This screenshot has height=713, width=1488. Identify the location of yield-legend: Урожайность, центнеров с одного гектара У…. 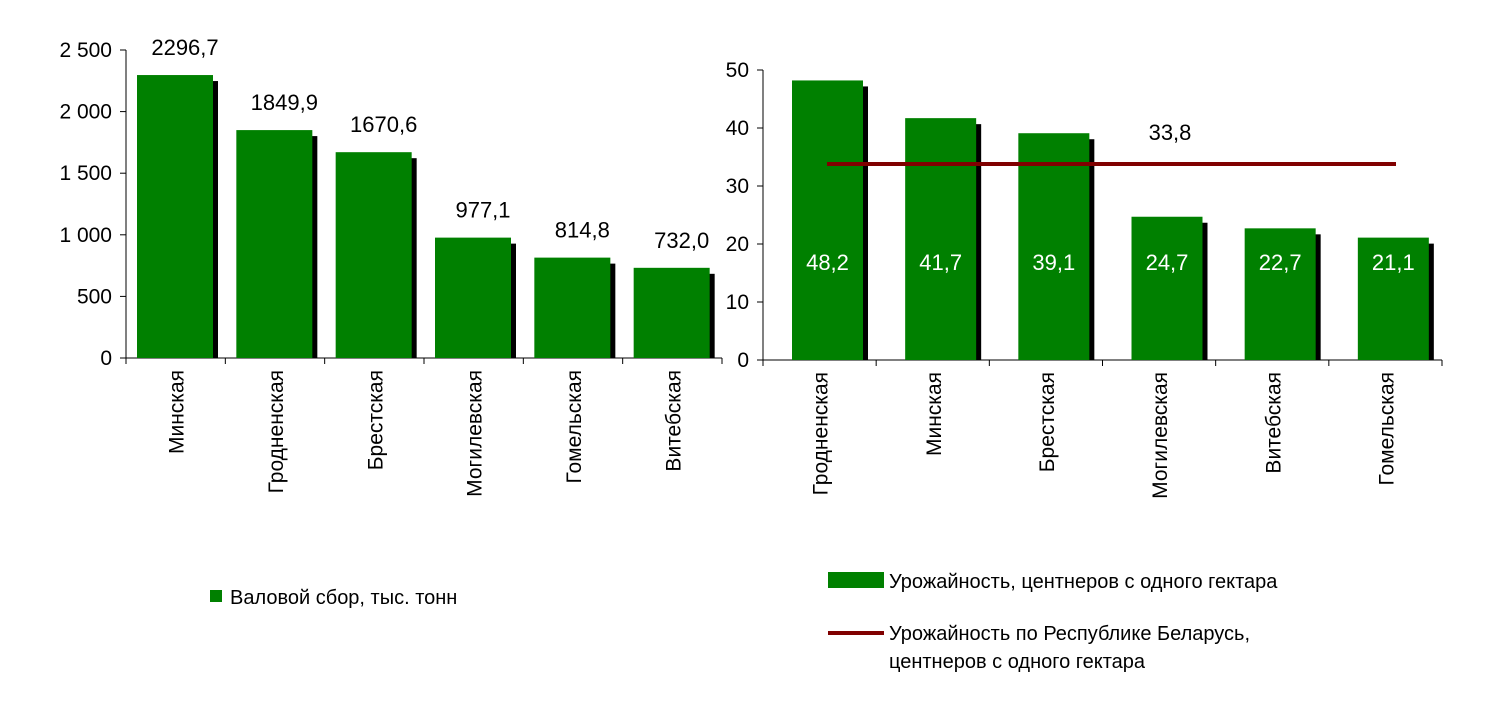
(1053, 622).